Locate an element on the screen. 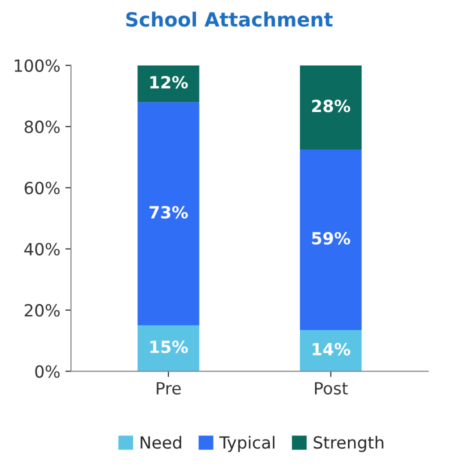 This screenshot has height=467, width=458. y-tick-label: 80% is located at coordinates (42, 127).